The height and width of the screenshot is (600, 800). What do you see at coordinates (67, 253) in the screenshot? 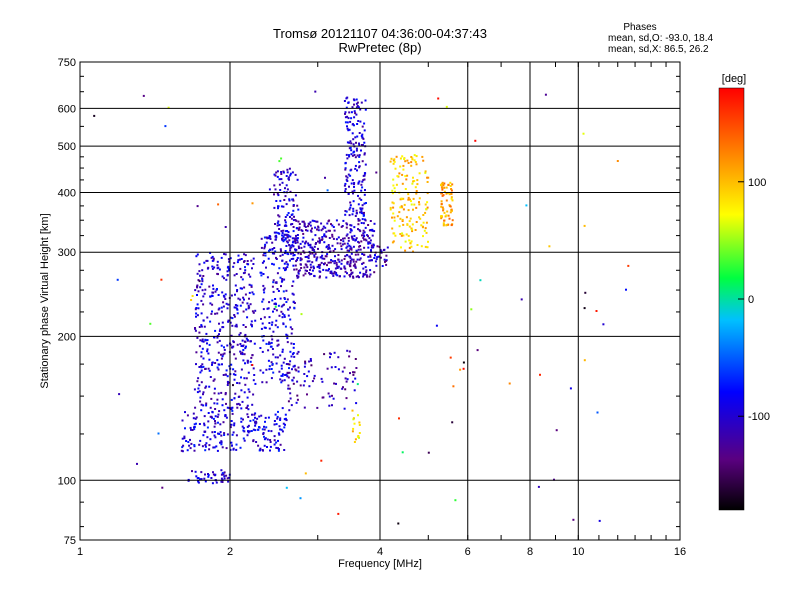
I see `y-tick-label: 300` at bounding box center [67, 253].